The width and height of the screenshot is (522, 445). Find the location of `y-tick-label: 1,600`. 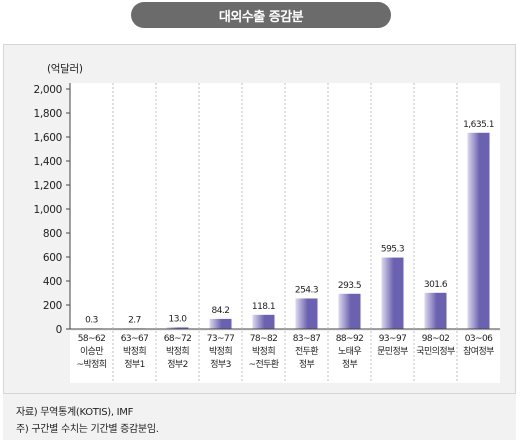

y-tick-label: 1,600 is located at coordinates (47, 138).